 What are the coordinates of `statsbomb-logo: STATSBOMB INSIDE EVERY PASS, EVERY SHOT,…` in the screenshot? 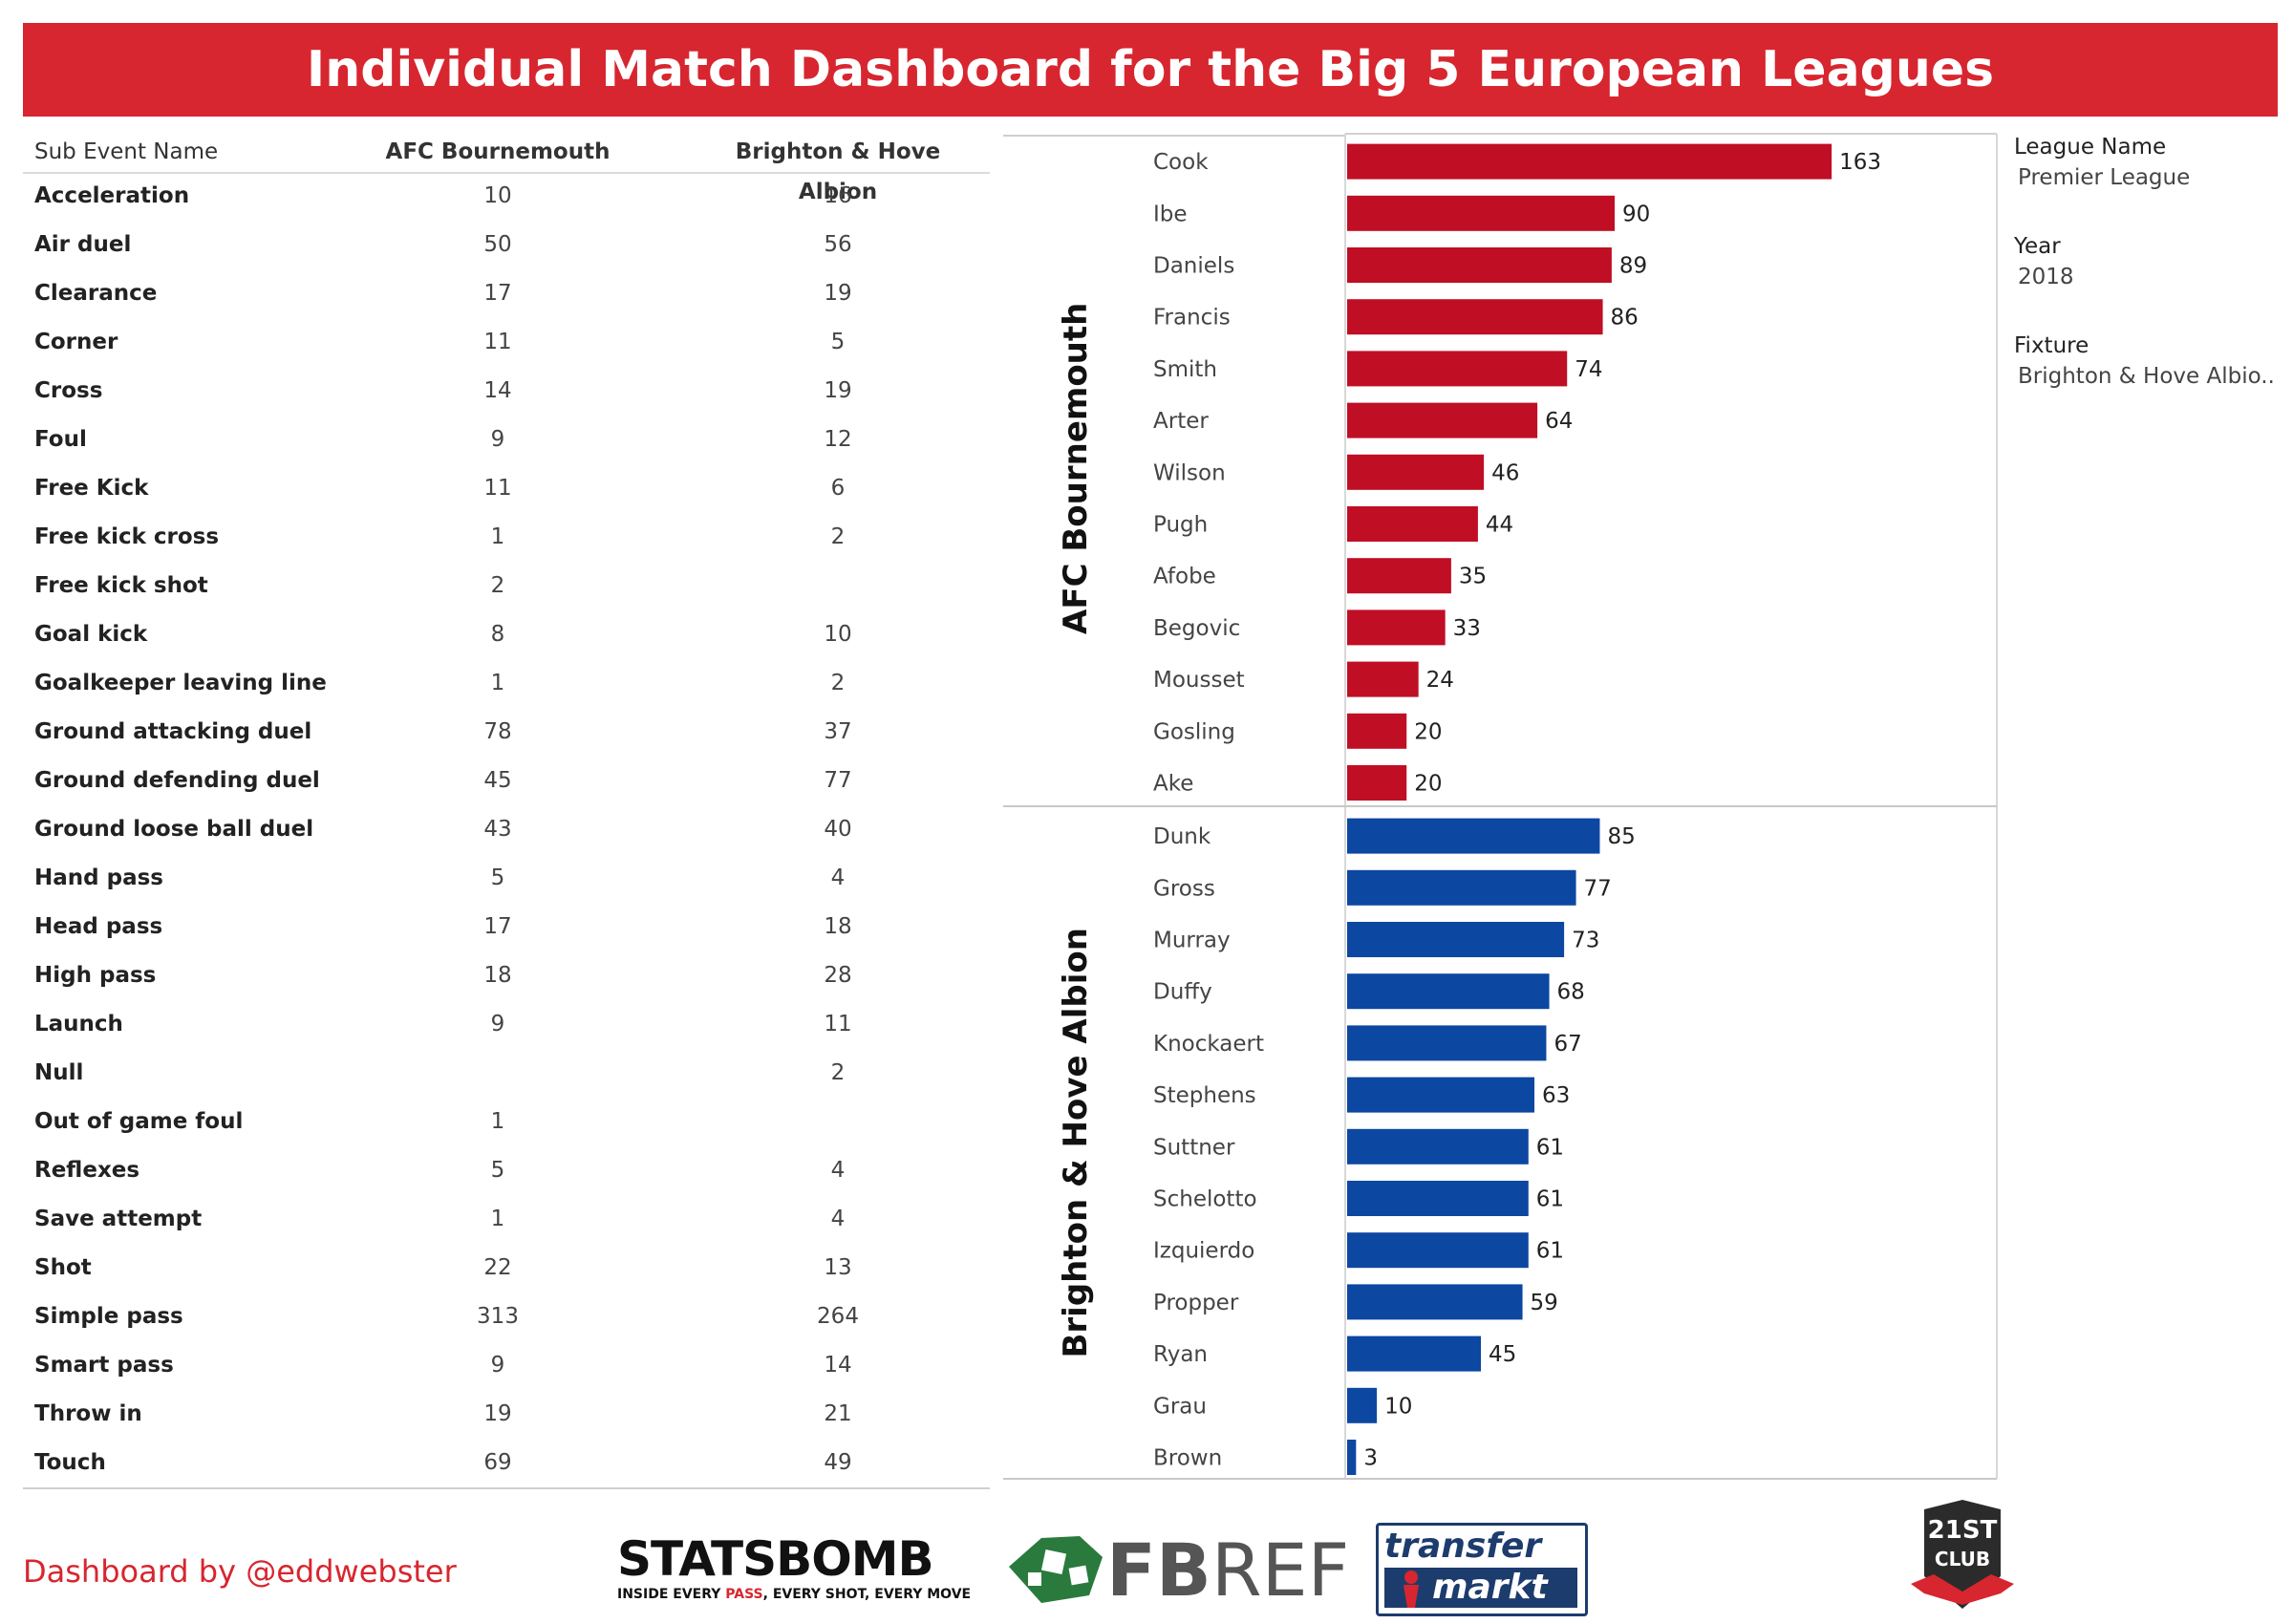 It's located at (794, 1568).